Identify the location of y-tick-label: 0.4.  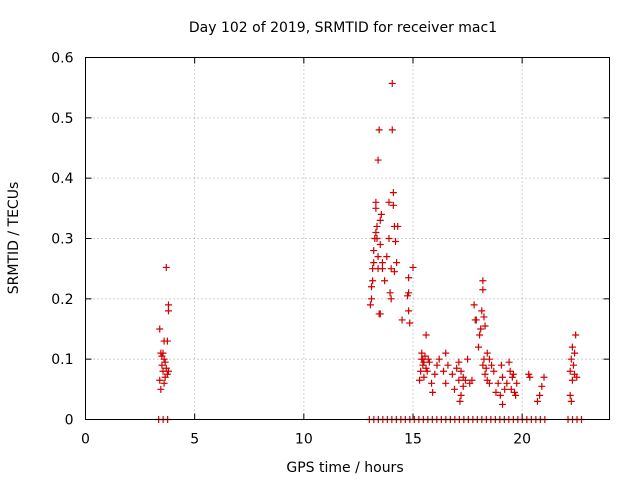
(62, 179).